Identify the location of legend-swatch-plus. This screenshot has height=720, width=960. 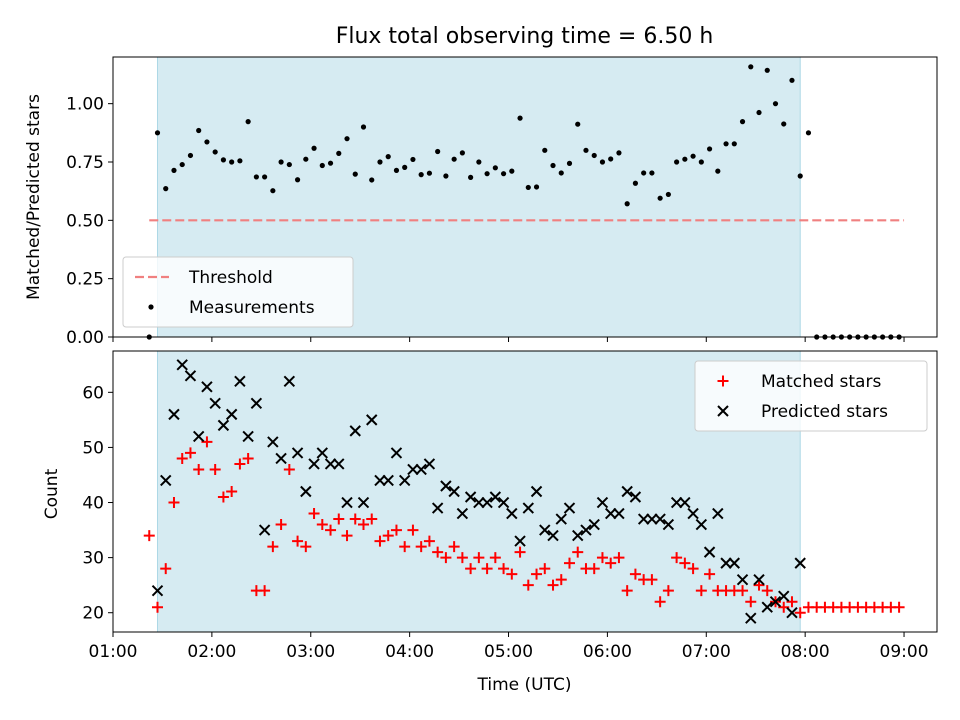
(723, 381).